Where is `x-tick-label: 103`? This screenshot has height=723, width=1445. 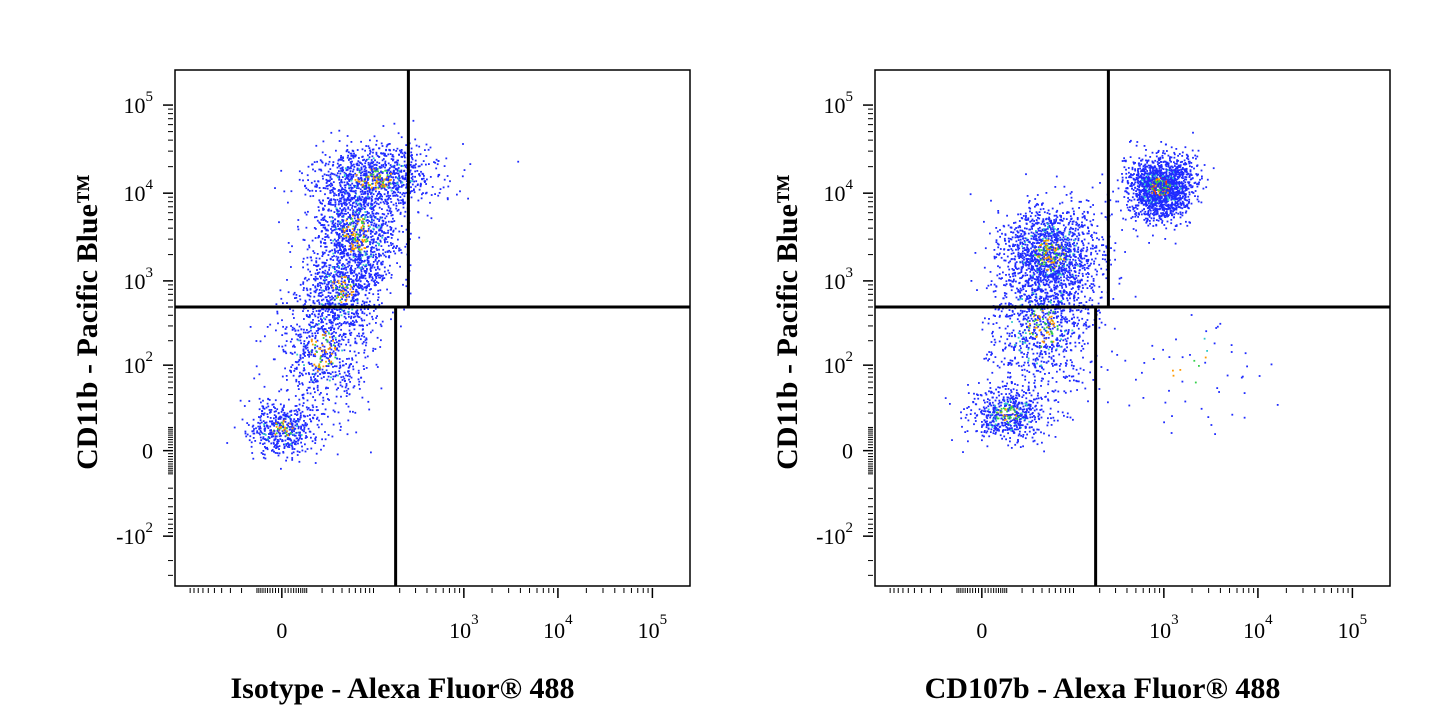
x-tick-label: 103 is located at coordinates (464, 627).